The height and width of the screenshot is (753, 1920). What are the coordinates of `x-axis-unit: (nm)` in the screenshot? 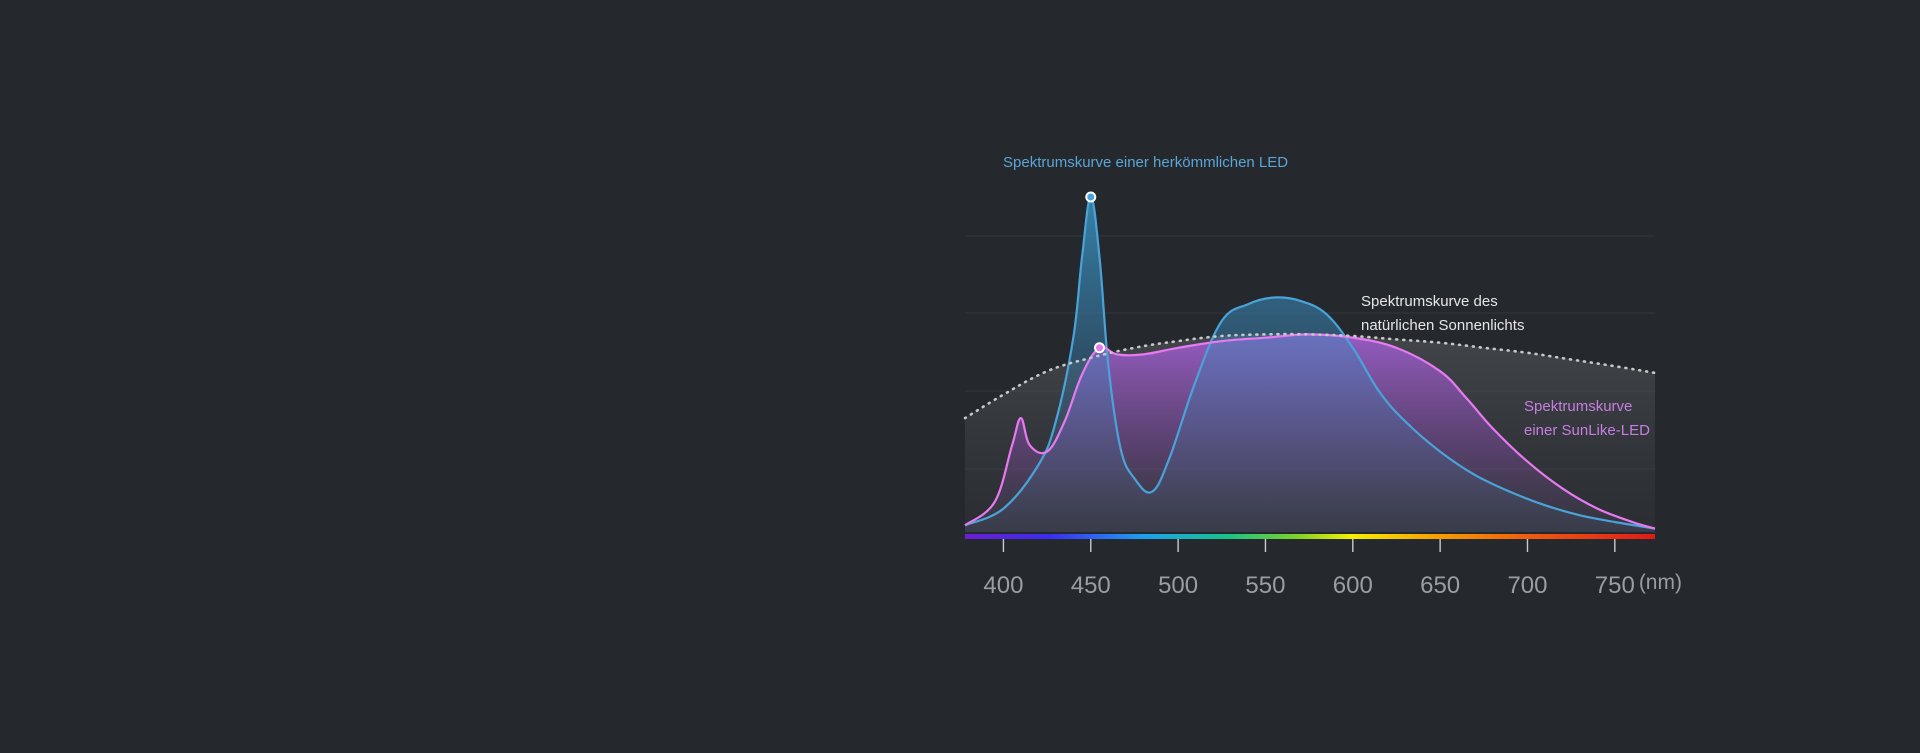 It's located at (1660, 582).